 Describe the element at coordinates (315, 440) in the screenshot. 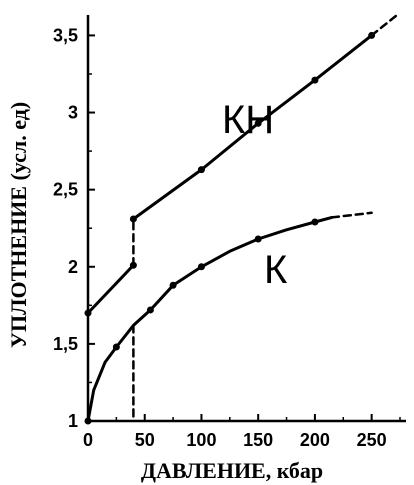

I see `x-tick-label: 200` at that location.